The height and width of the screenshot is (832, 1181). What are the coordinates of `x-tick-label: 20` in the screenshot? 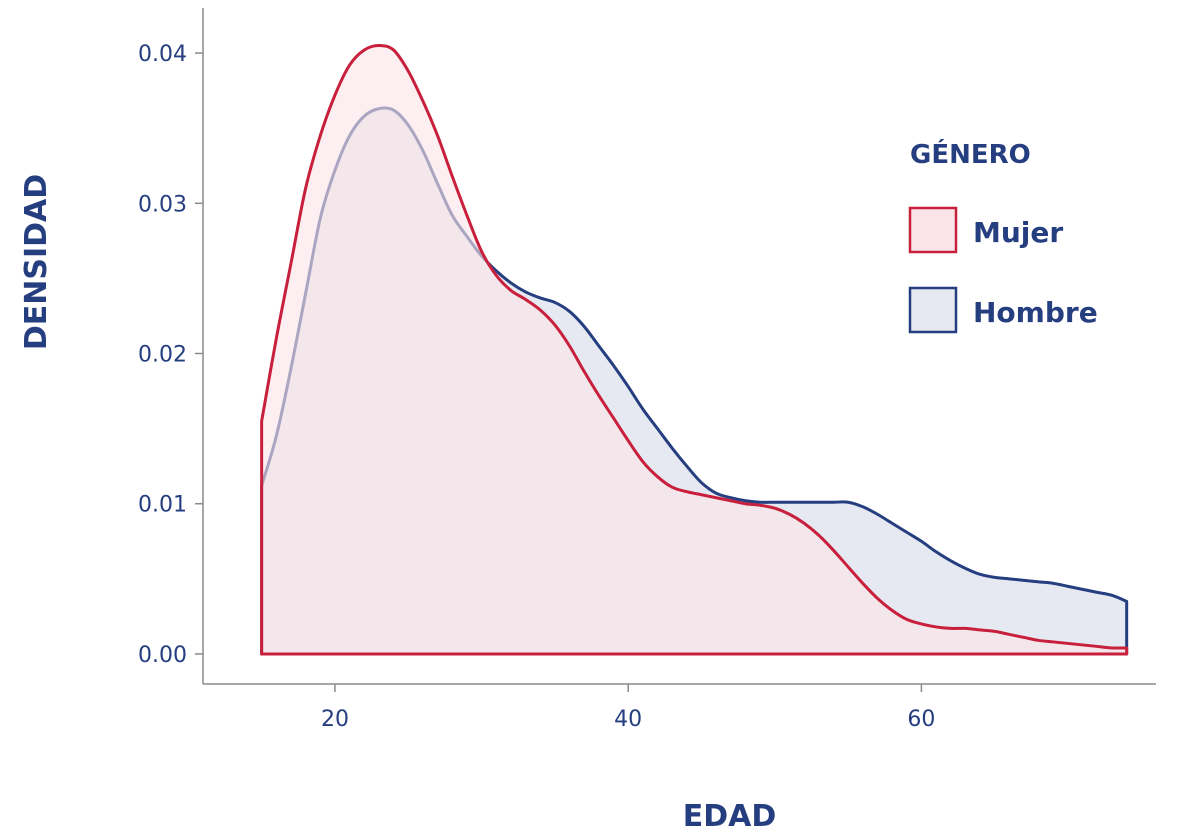 It's located at (335, 719).